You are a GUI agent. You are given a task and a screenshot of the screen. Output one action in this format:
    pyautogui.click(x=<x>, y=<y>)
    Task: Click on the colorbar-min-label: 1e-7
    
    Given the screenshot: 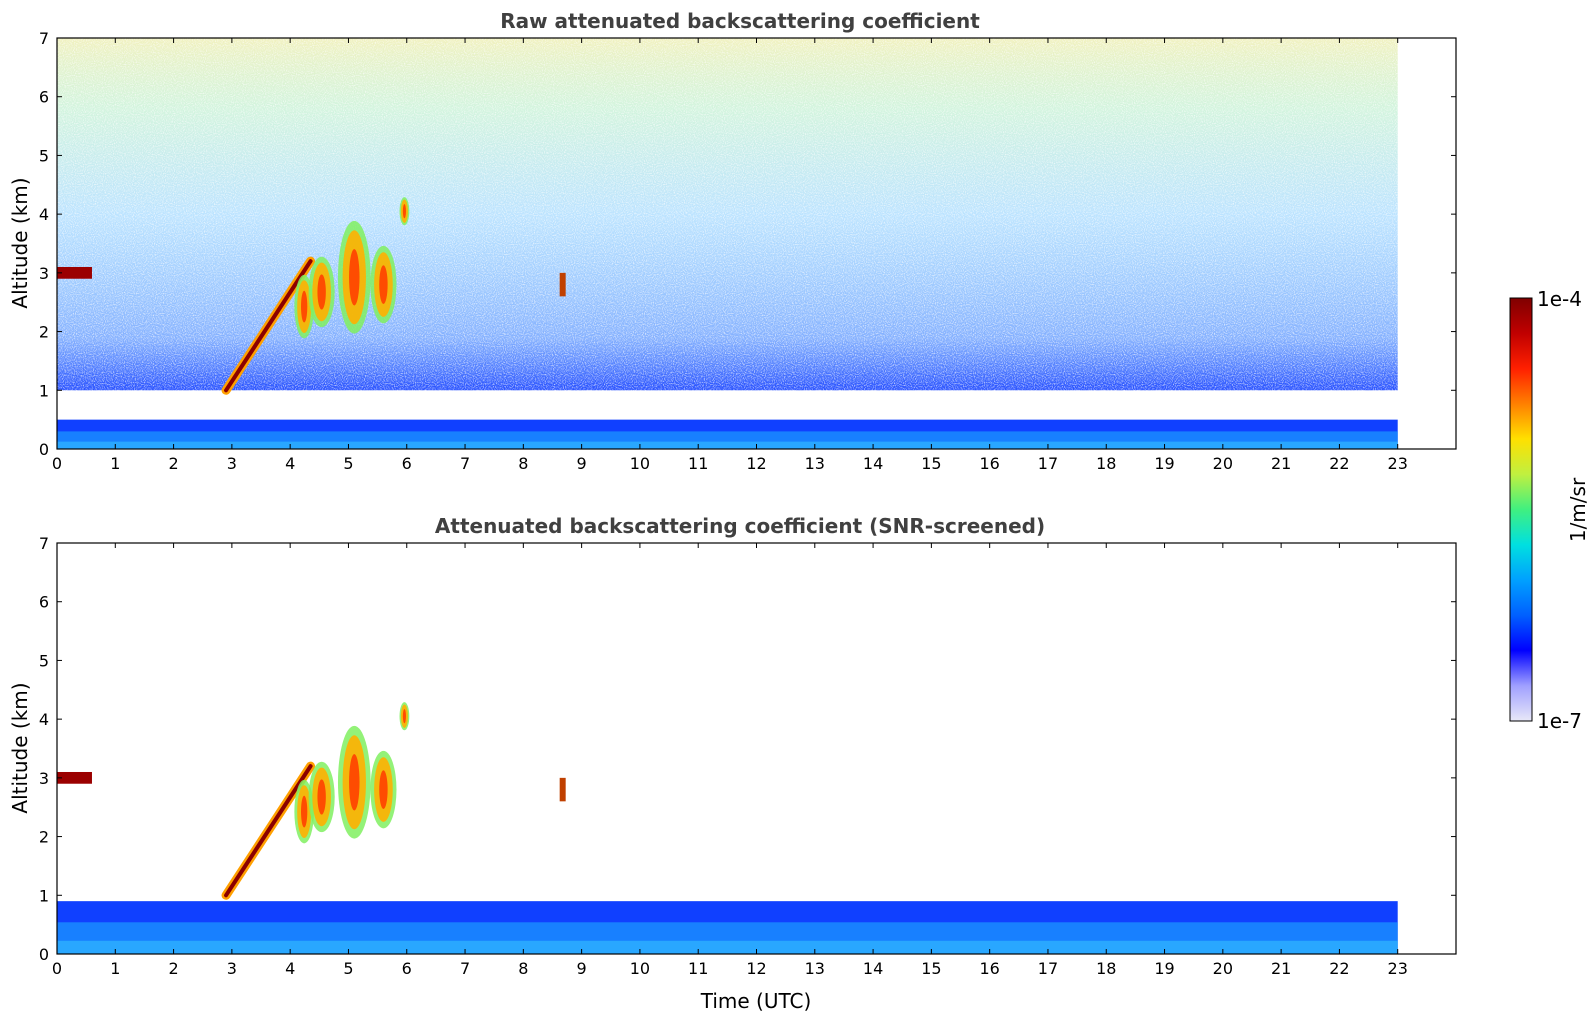 What is the action you would take?
    pyautogui.click(x=1559, y=721)
    